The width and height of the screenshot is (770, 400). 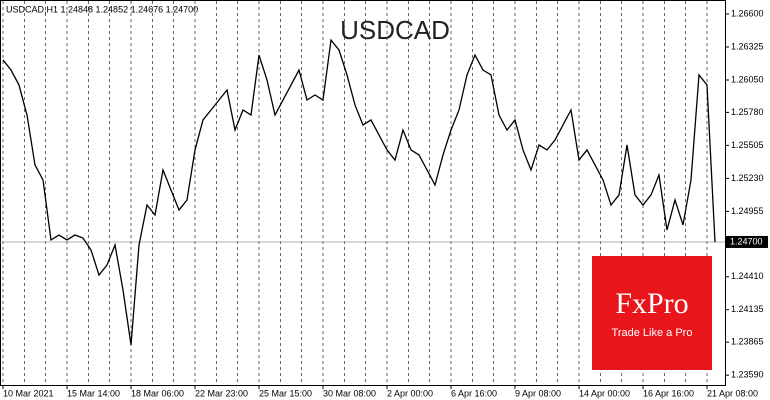 I want to click on x-tick-label: 9 Apr 08:00, so click(x=538, y=393).